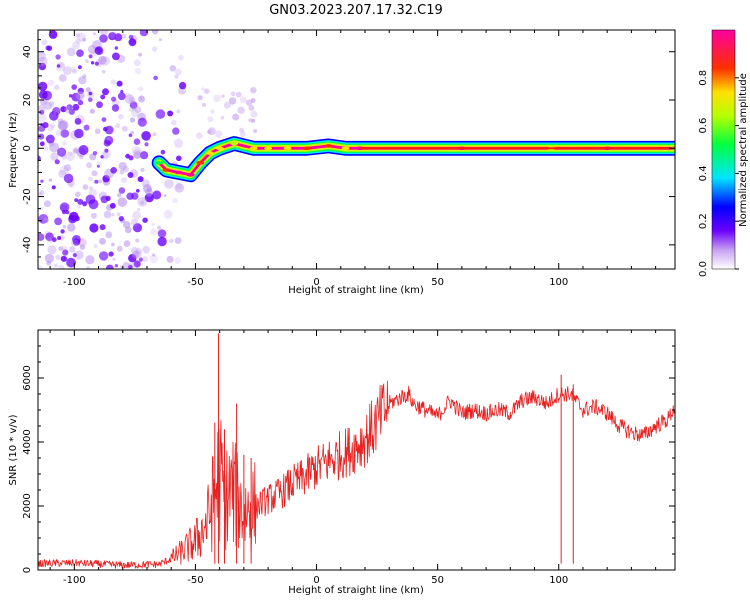 The image size is (750, 600). I want to click on y-tick-label: -40, so click(27, 245).